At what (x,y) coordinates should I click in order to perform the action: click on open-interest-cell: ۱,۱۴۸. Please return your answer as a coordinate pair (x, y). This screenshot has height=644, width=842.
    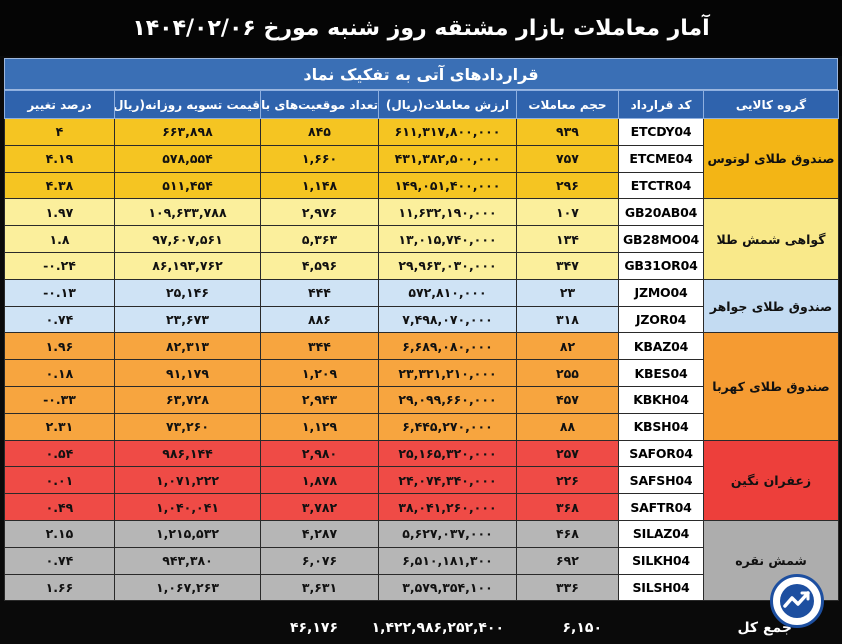
    Looking at the image, I should click on (319, 185).